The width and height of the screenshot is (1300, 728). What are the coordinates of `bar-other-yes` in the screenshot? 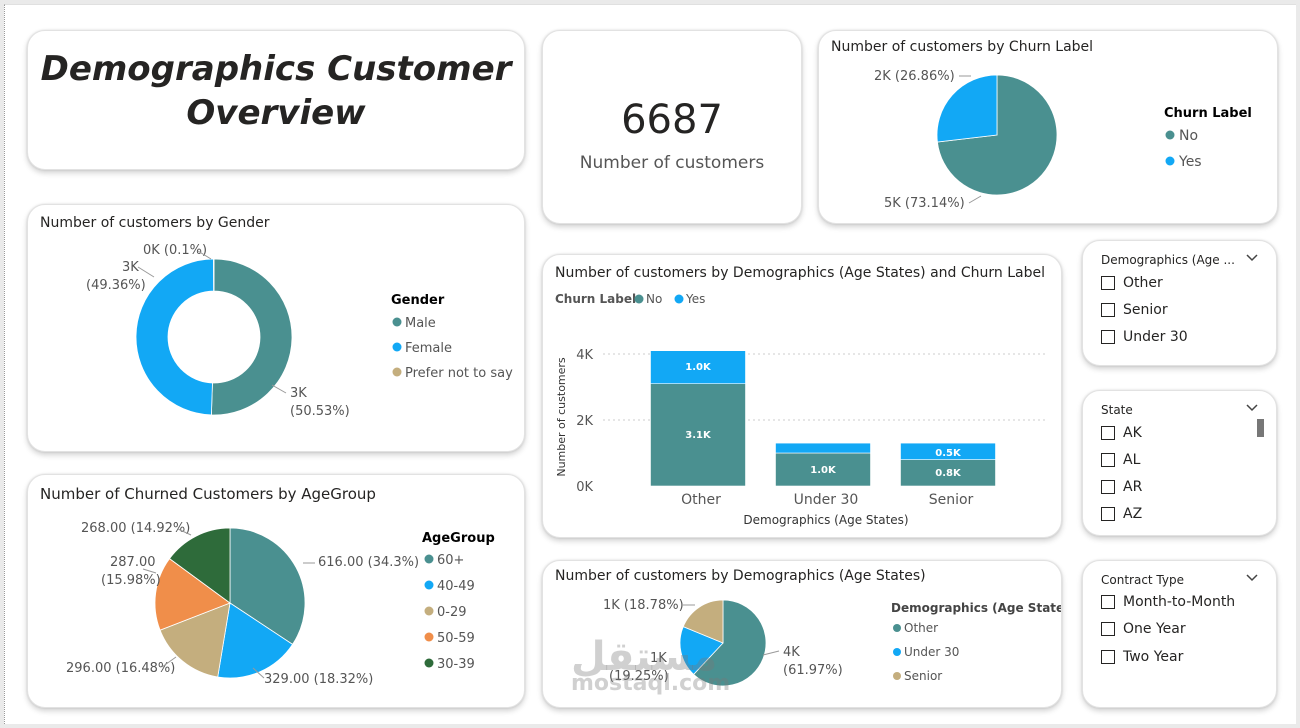 It's located at (698, 367).